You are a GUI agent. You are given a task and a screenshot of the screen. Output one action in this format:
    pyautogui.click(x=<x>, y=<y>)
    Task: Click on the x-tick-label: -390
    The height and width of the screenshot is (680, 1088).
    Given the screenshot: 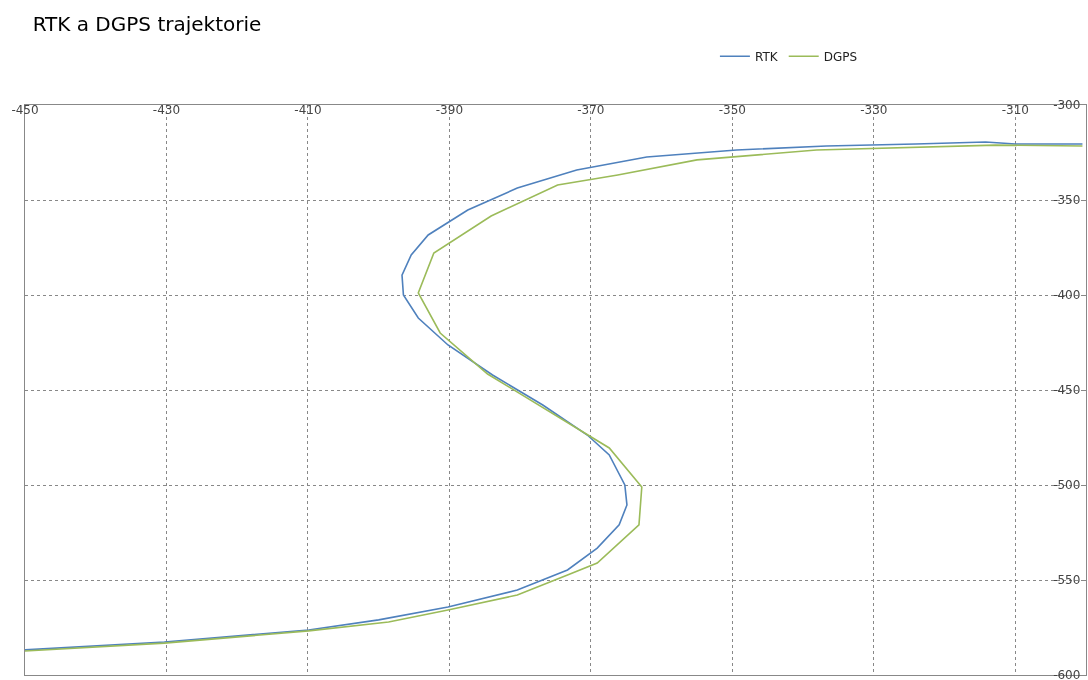 What is the action you would take?
    pyautogui.click(x=449, y=110)
    